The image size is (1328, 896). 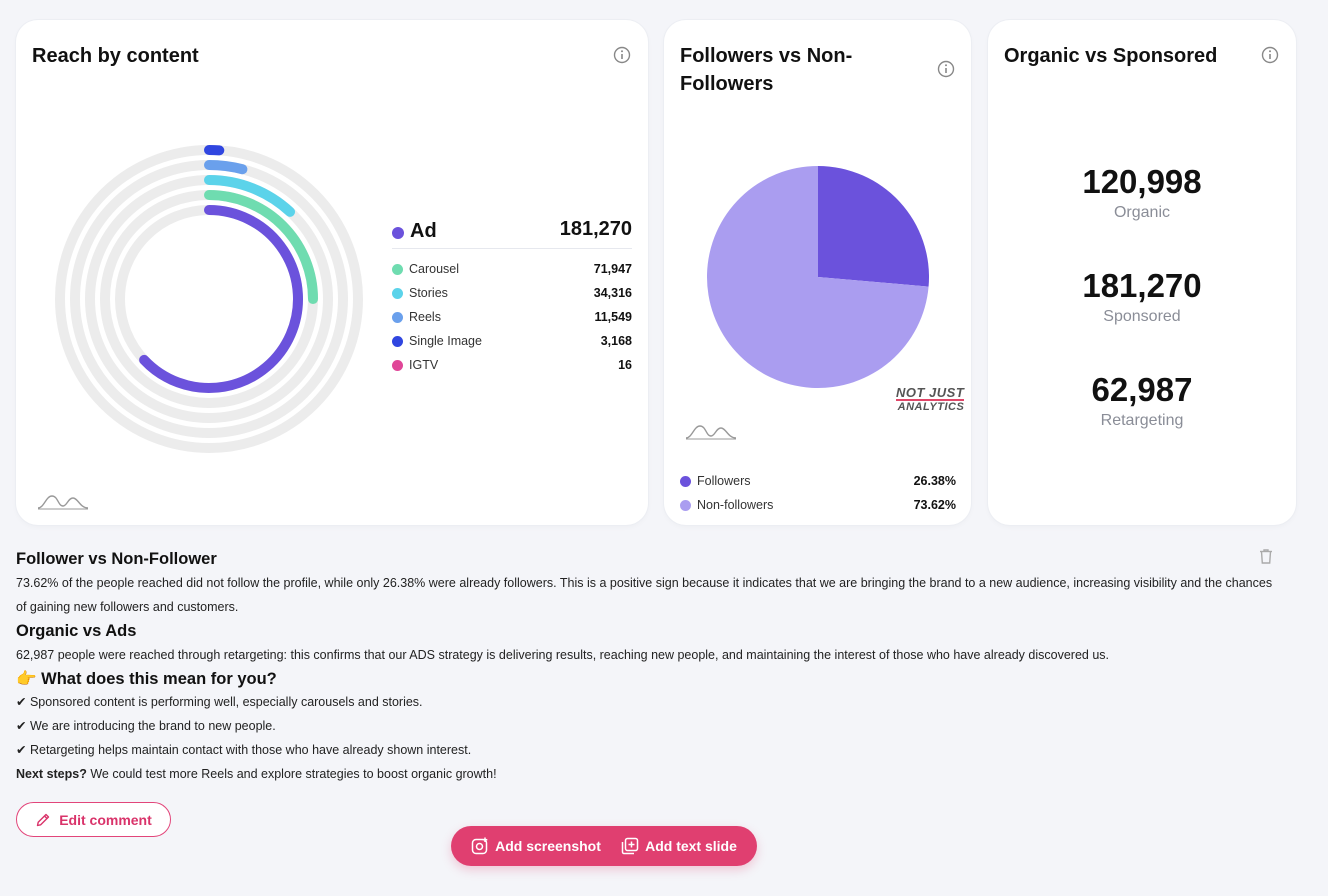 What do you see at coordinates (625, 365) in the screenshot?
I see `legend-value: 16` at bounding box center [625, 365].